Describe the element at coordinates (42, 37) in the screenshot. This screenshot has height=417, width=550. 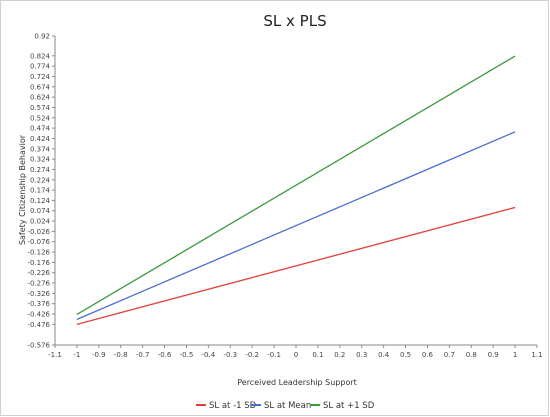
I see `y-tick-label: 0.92` at that location.